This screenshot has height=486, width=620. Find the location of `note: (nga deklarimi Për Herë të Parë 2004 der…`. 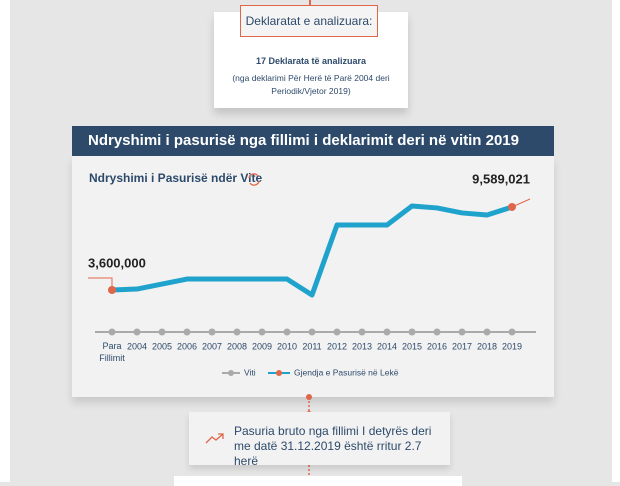

note: (nga deklarimi Për Herë të Parë 2004 der… is located at coordinates (311, 84).